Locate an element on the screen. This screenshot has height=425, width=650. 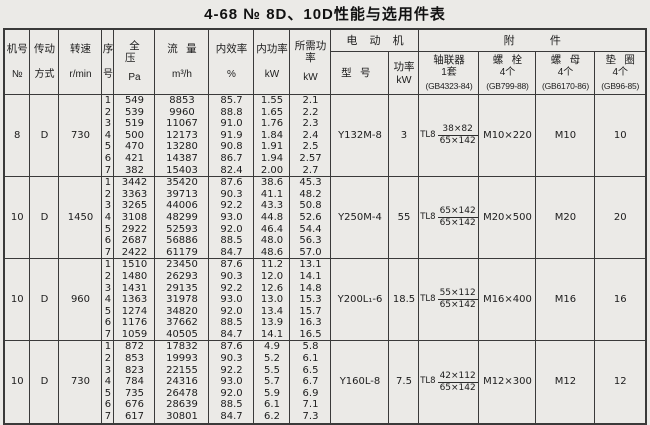
header-pressure: 全压 Pa is located at coordinates (134, 61).